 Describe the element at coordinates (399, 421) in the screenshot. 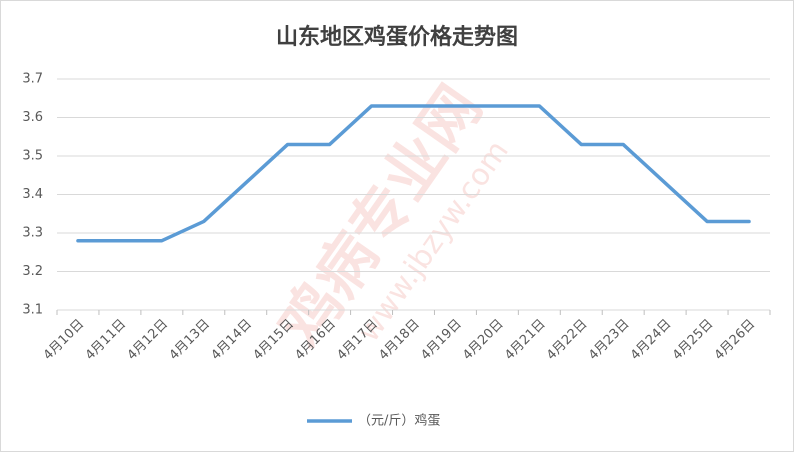

I see `legend-label: （元/斤）鸡蛋` at that location.